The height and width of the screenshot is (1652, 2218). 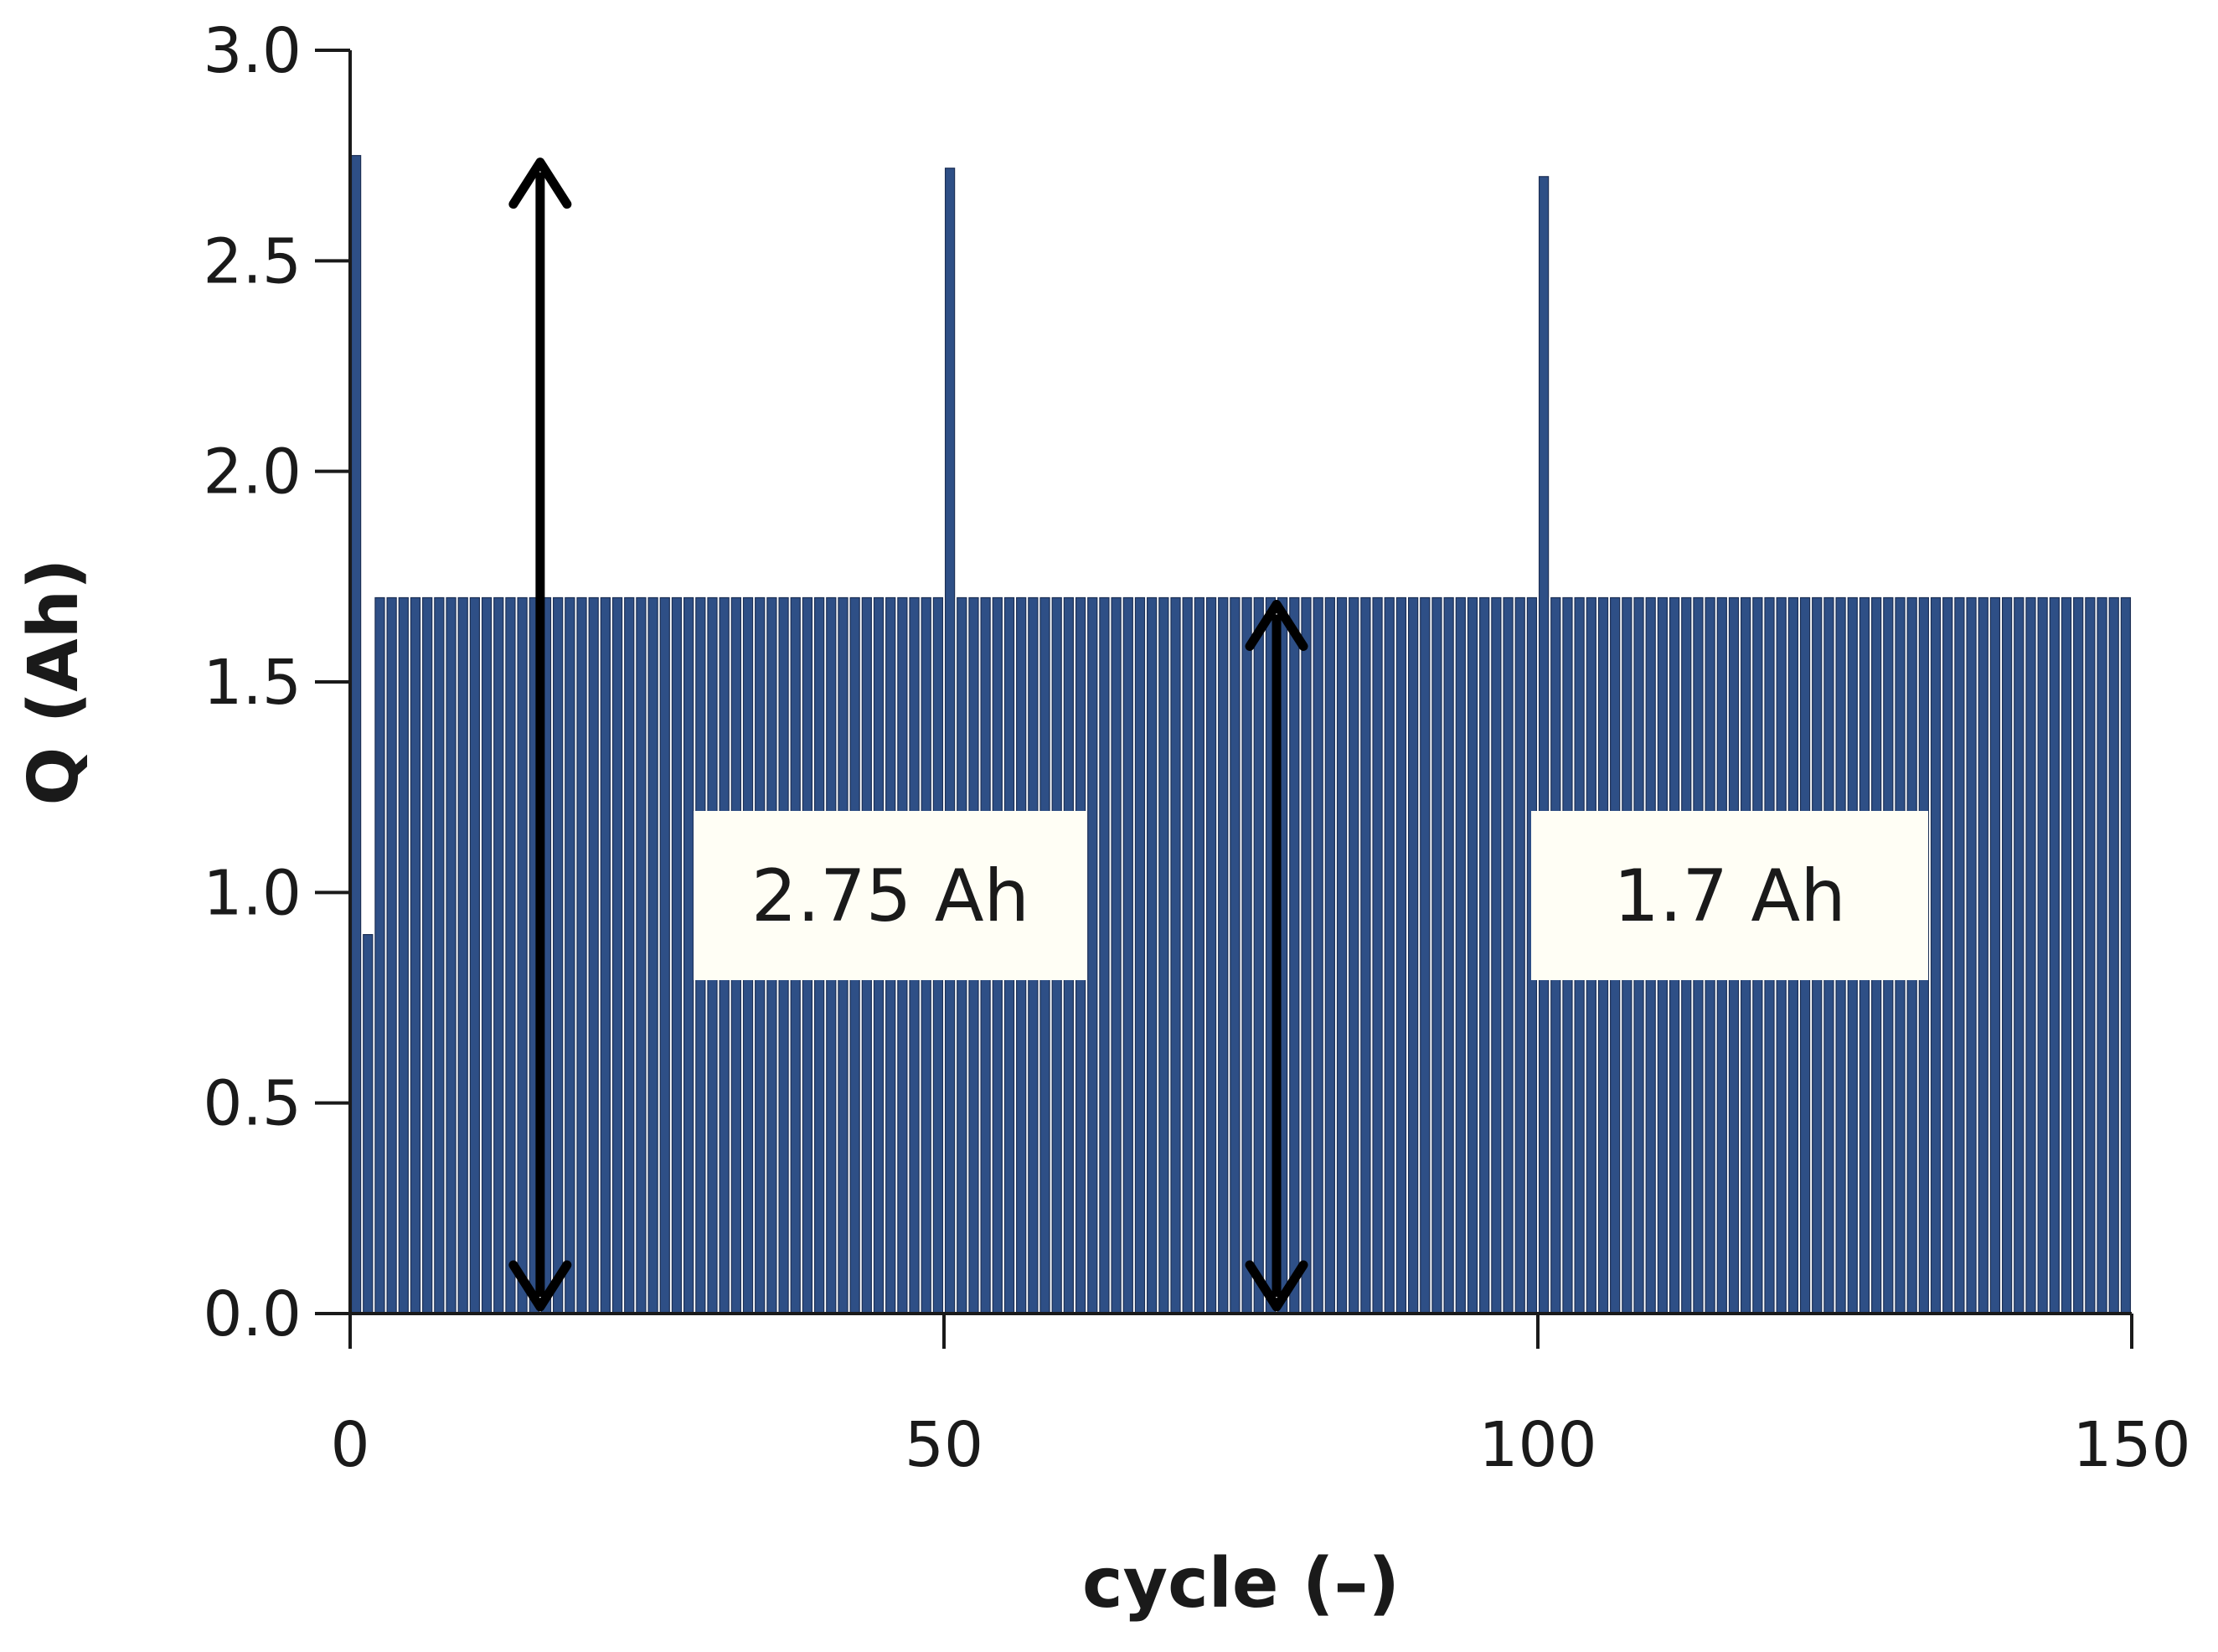 I want to click on x-tick-label: 0, so click(x=350, y=1445).